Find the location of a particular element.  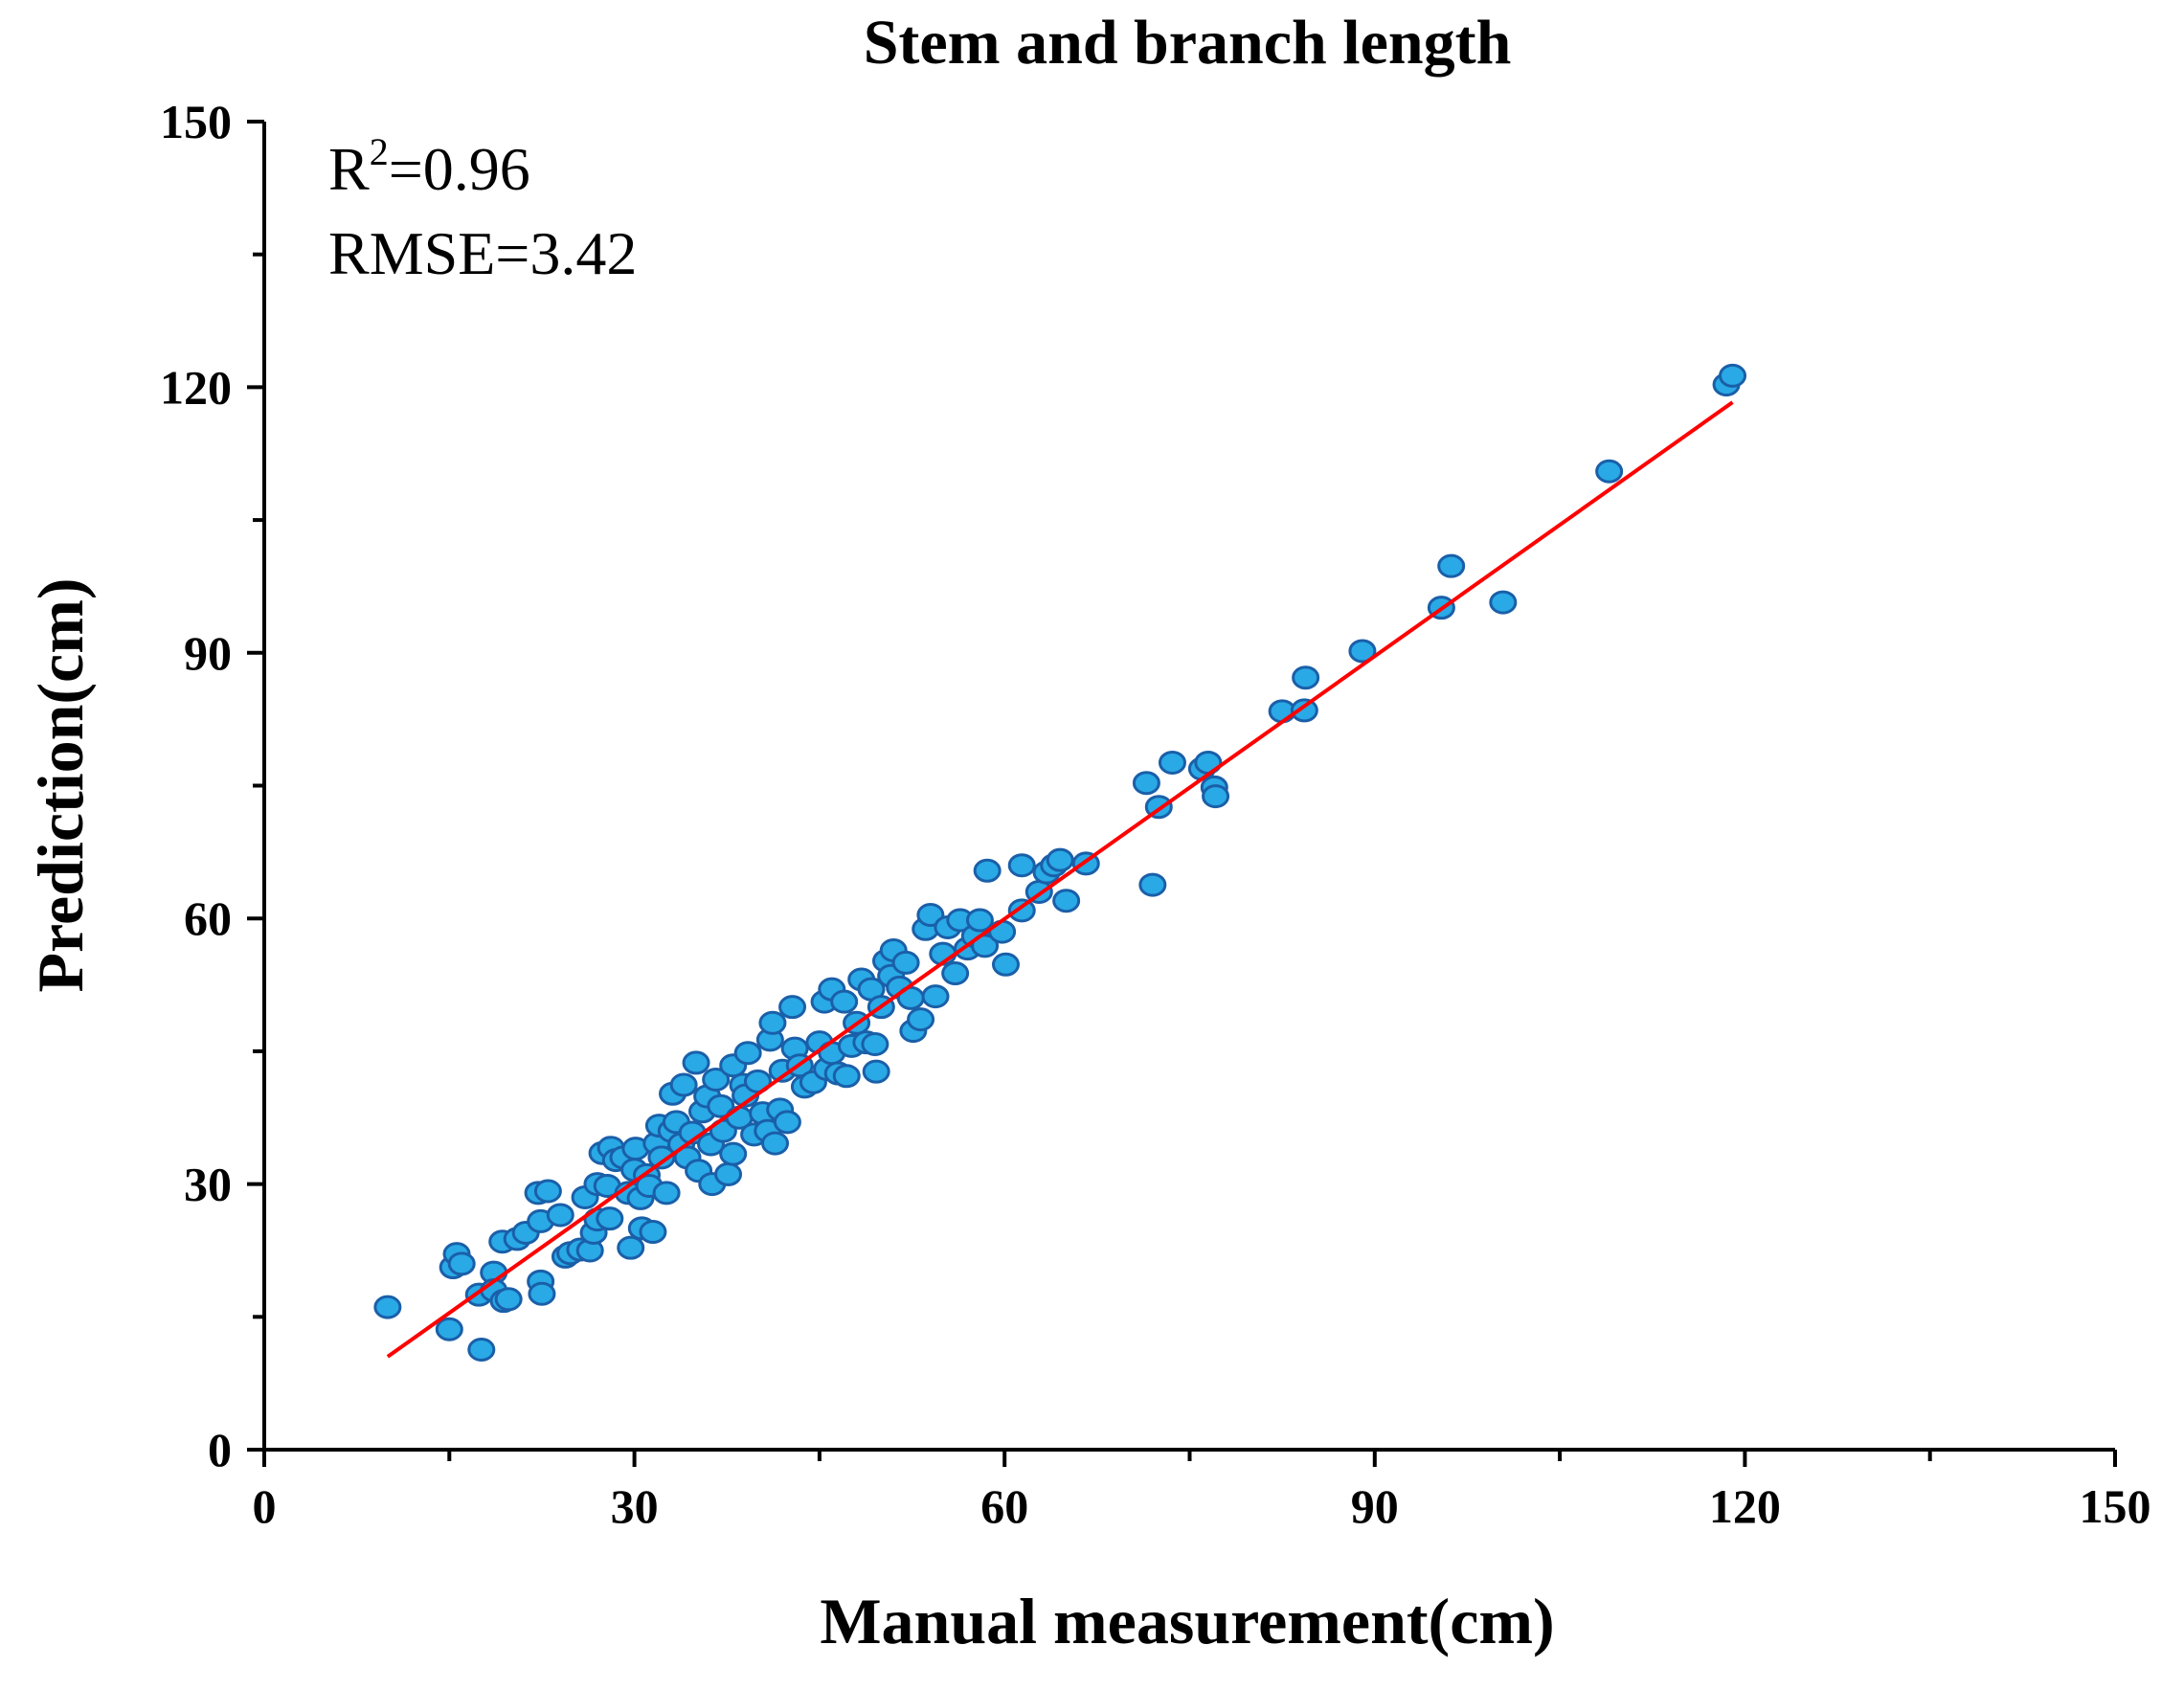

x-tick-label: 150 is located at coordinates (2115, 1506).